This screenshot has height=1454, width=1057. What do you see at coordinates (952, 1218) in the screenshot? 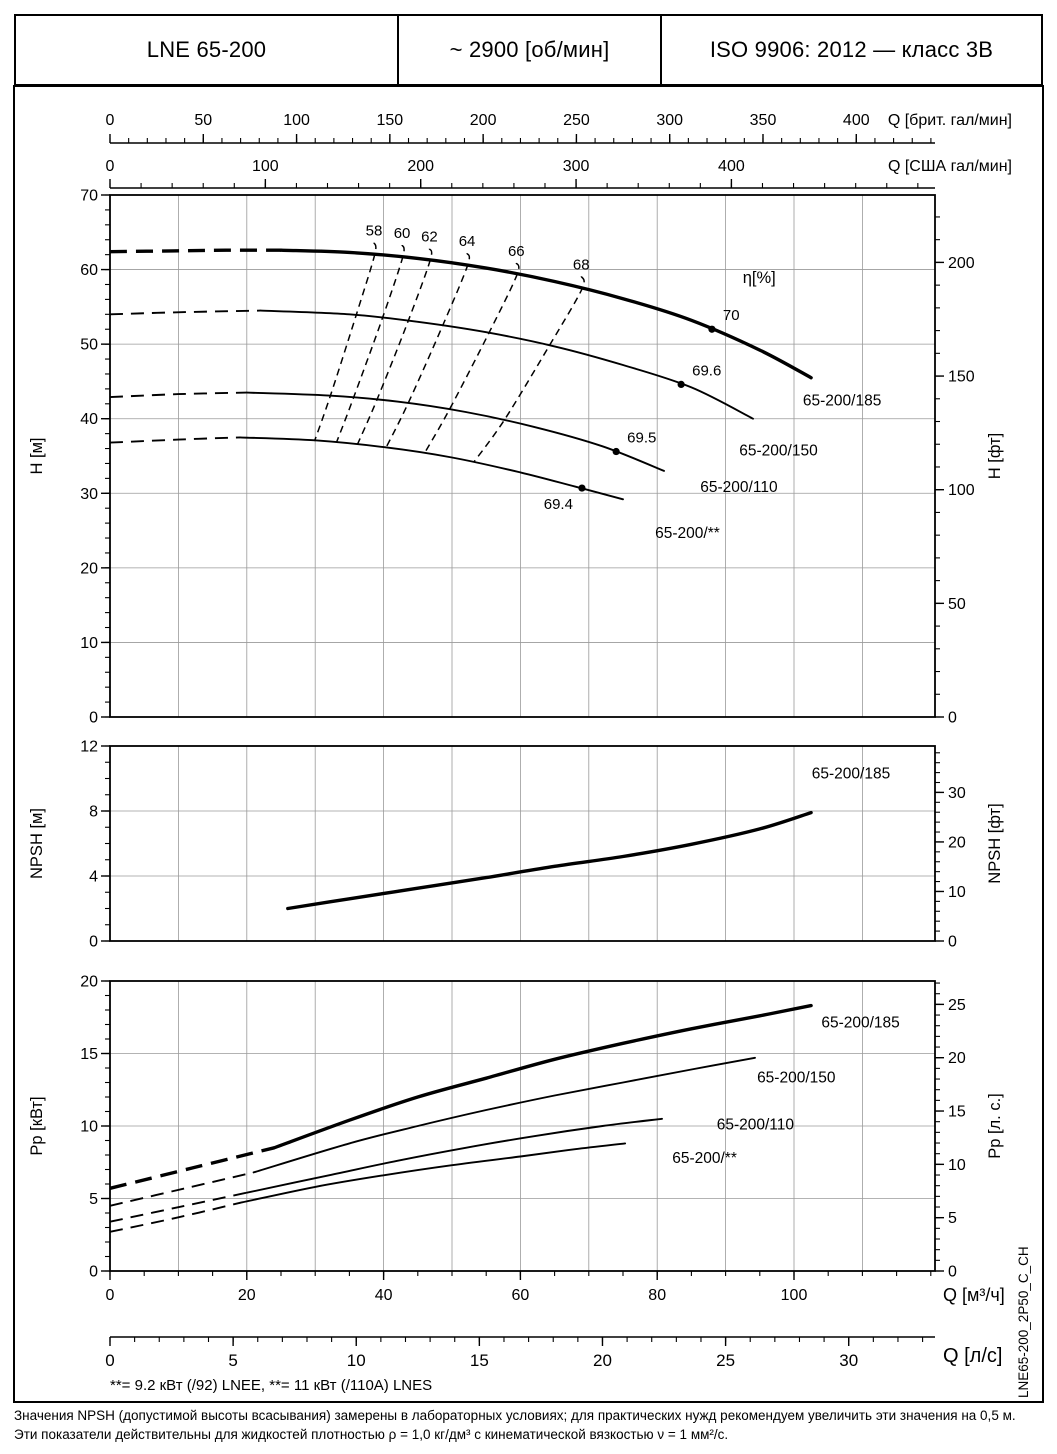
I see `y-tick-label-right: 5` at bounding box center [952, 1218].